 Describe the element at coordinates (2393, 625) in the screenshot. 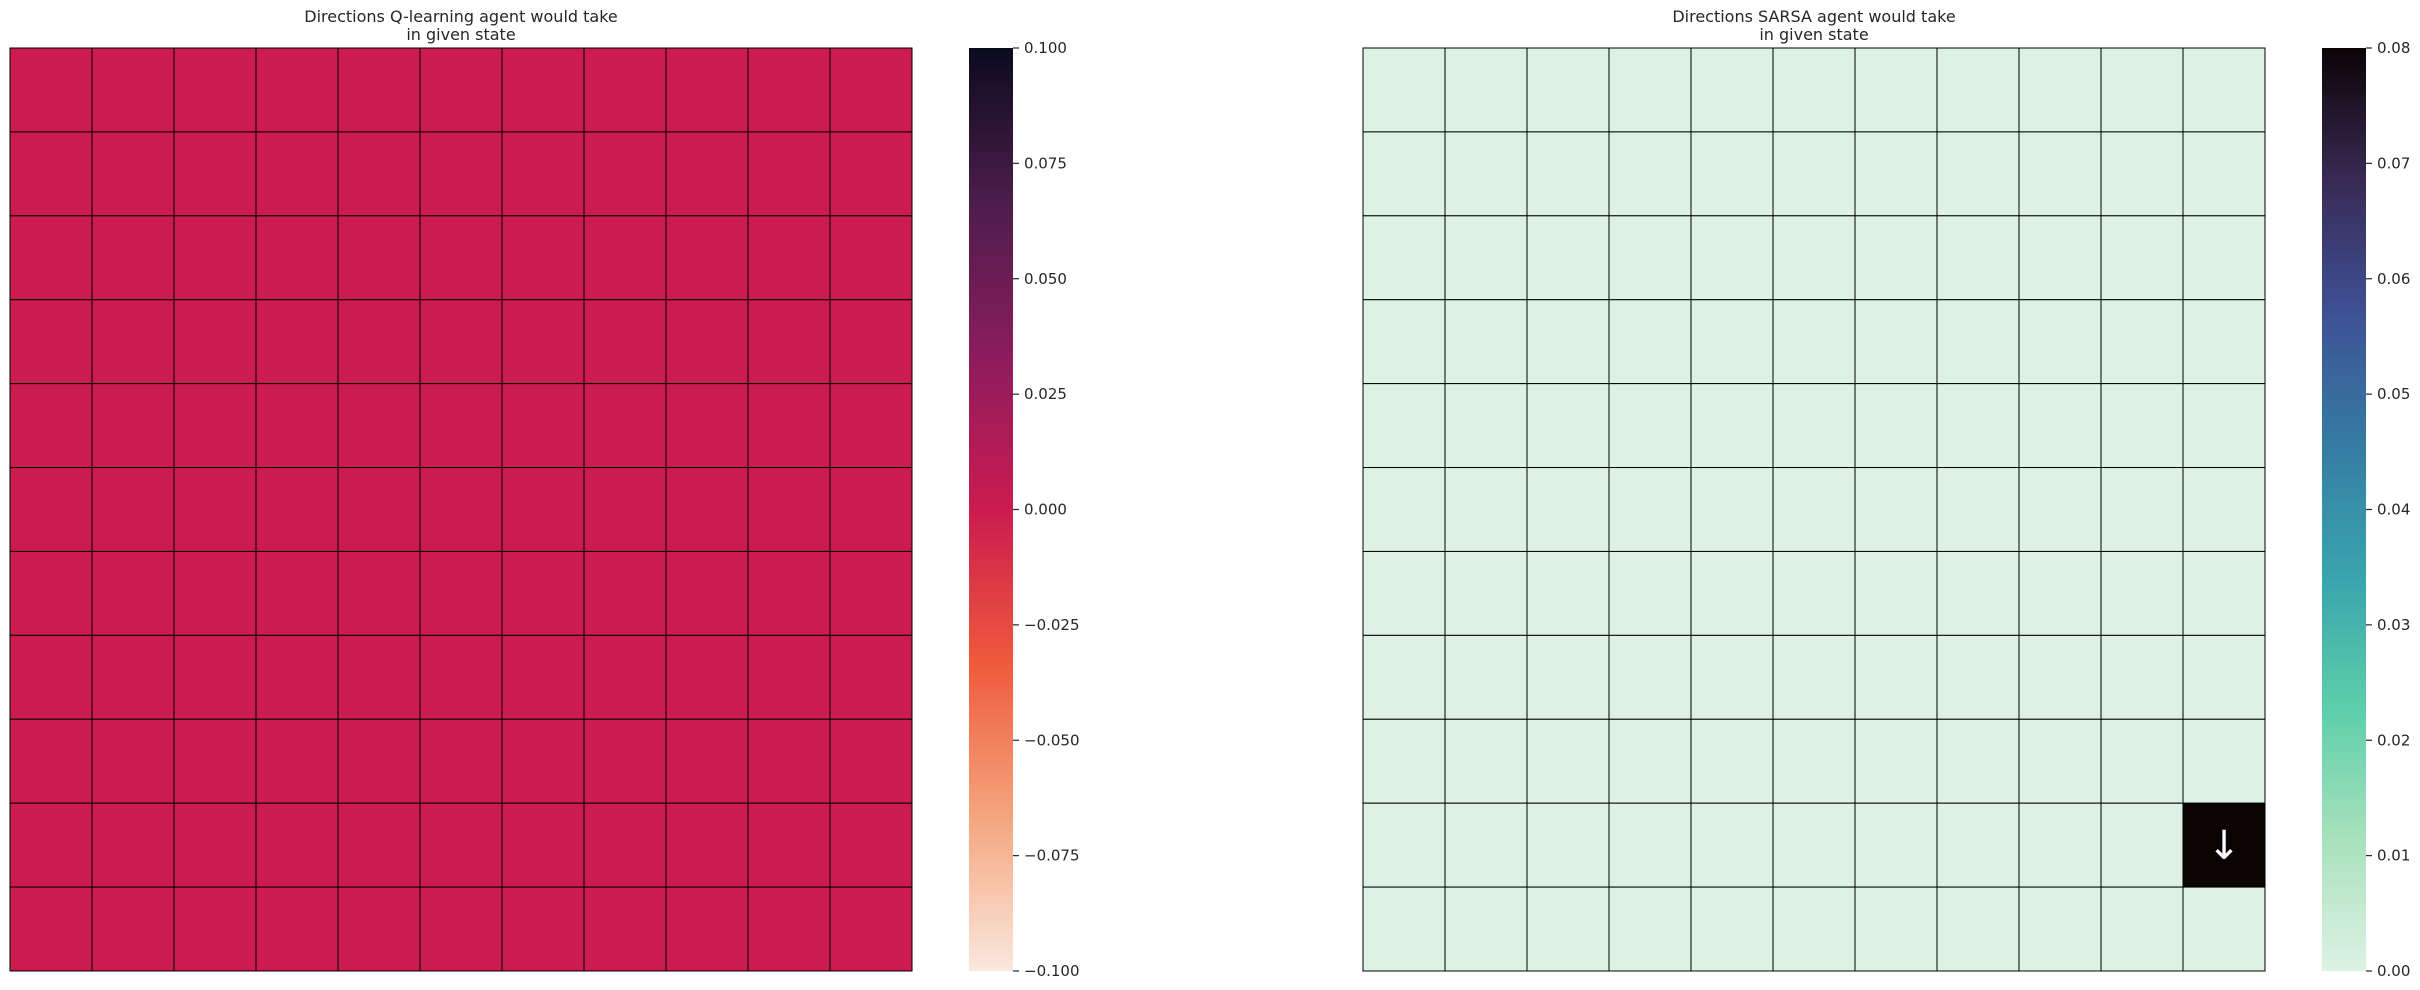

I see `colorbar-tick-label: 0.03` at that location.